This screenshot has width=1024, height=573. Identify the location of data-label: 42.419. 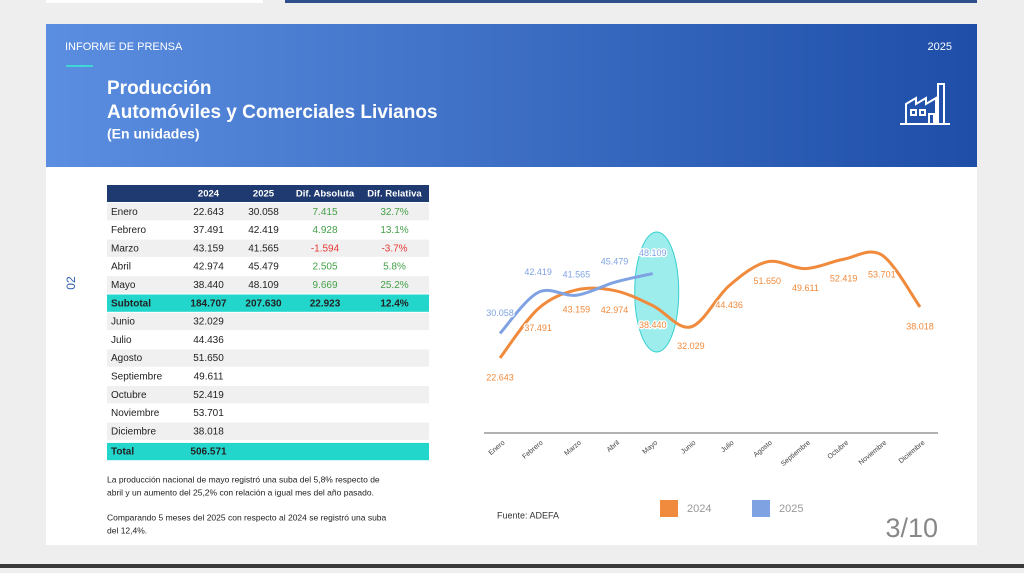
(538, 272).